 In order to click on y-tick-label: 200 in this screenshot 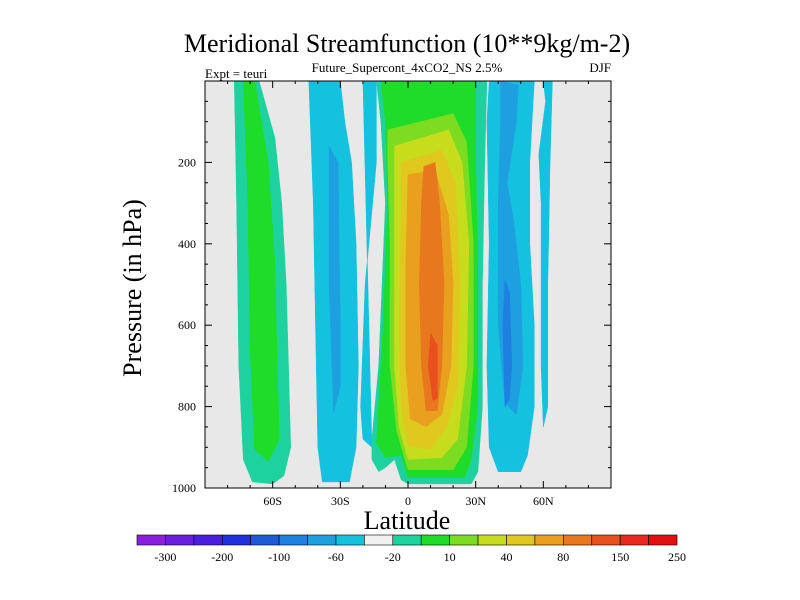, I will do `click(187, 162)`.